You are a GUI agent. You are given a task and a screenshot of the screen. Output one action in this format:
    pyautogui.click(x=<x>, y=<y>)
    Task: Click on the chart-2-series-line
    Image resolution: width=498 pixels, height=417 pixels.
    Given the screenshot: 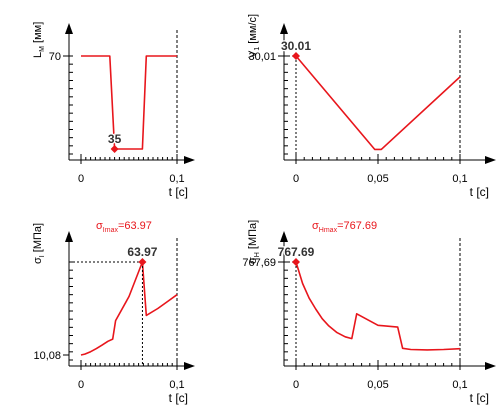 What is the action you would take?
    pyautogui.click(x=378, y=103)
    